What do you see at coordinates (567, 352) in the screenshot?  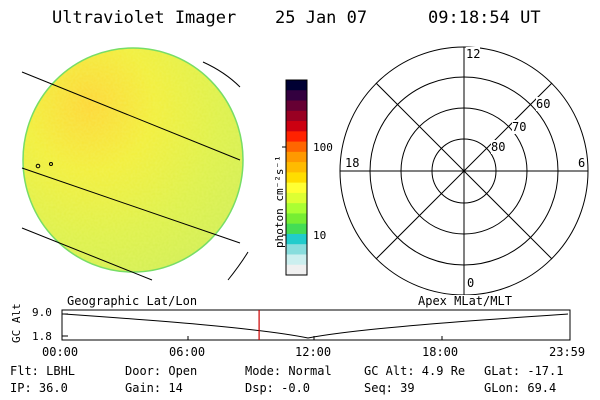 I see `timeline-x-tick-4: 23:59` at bounding box center [567, 352].